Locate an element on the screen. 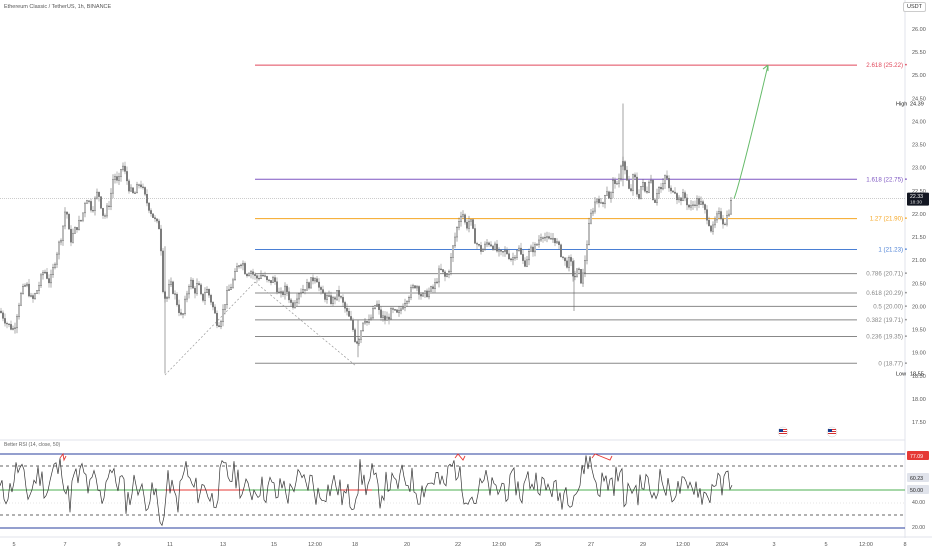 Image resolution: width=932 pixels, height=550 pixels. time-tick-label: 20 is located at coordinates (407, 545).